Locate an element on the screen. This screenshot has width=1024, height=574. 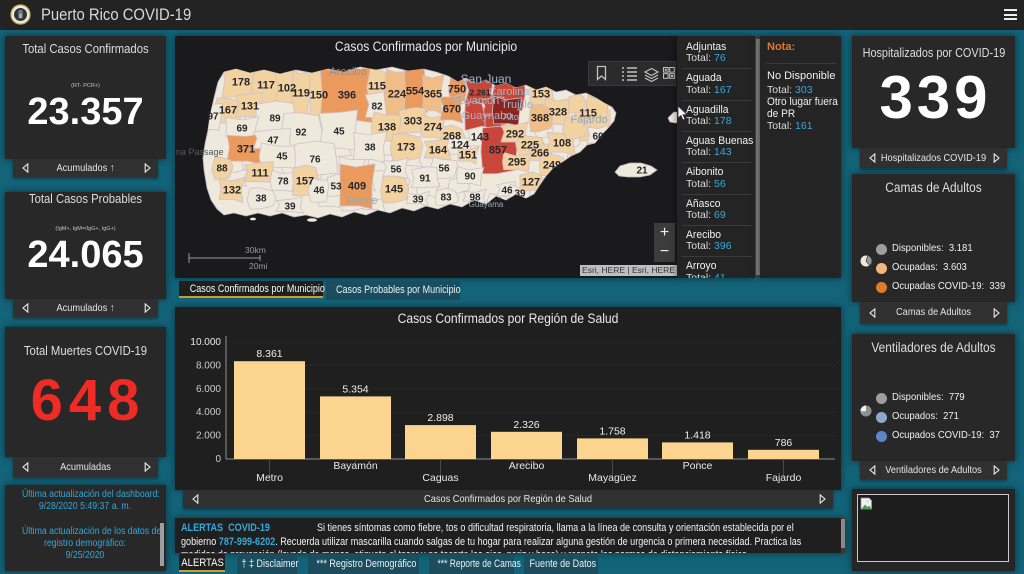
svg-text: 249 is located at coordinates (552, 166).